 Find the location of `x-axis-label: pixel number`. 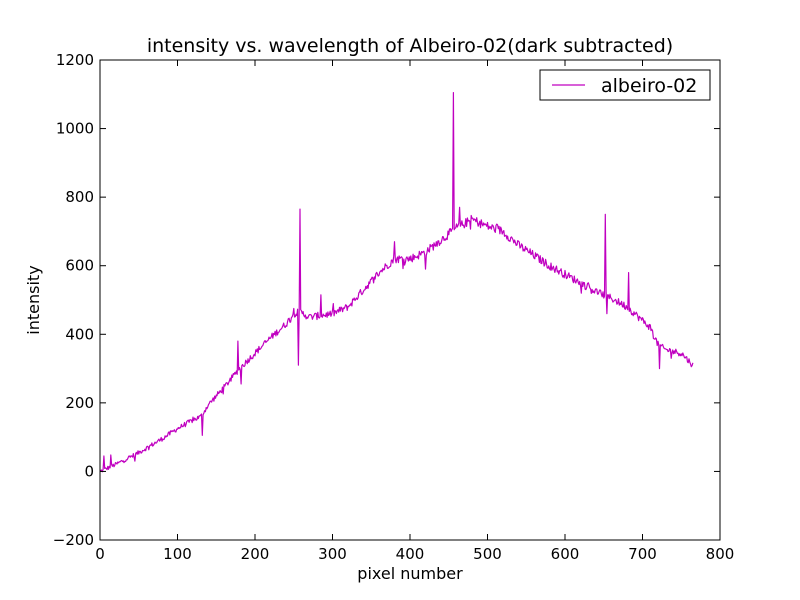

x-axis-label: pixel number is located at coordinates (410, 573).